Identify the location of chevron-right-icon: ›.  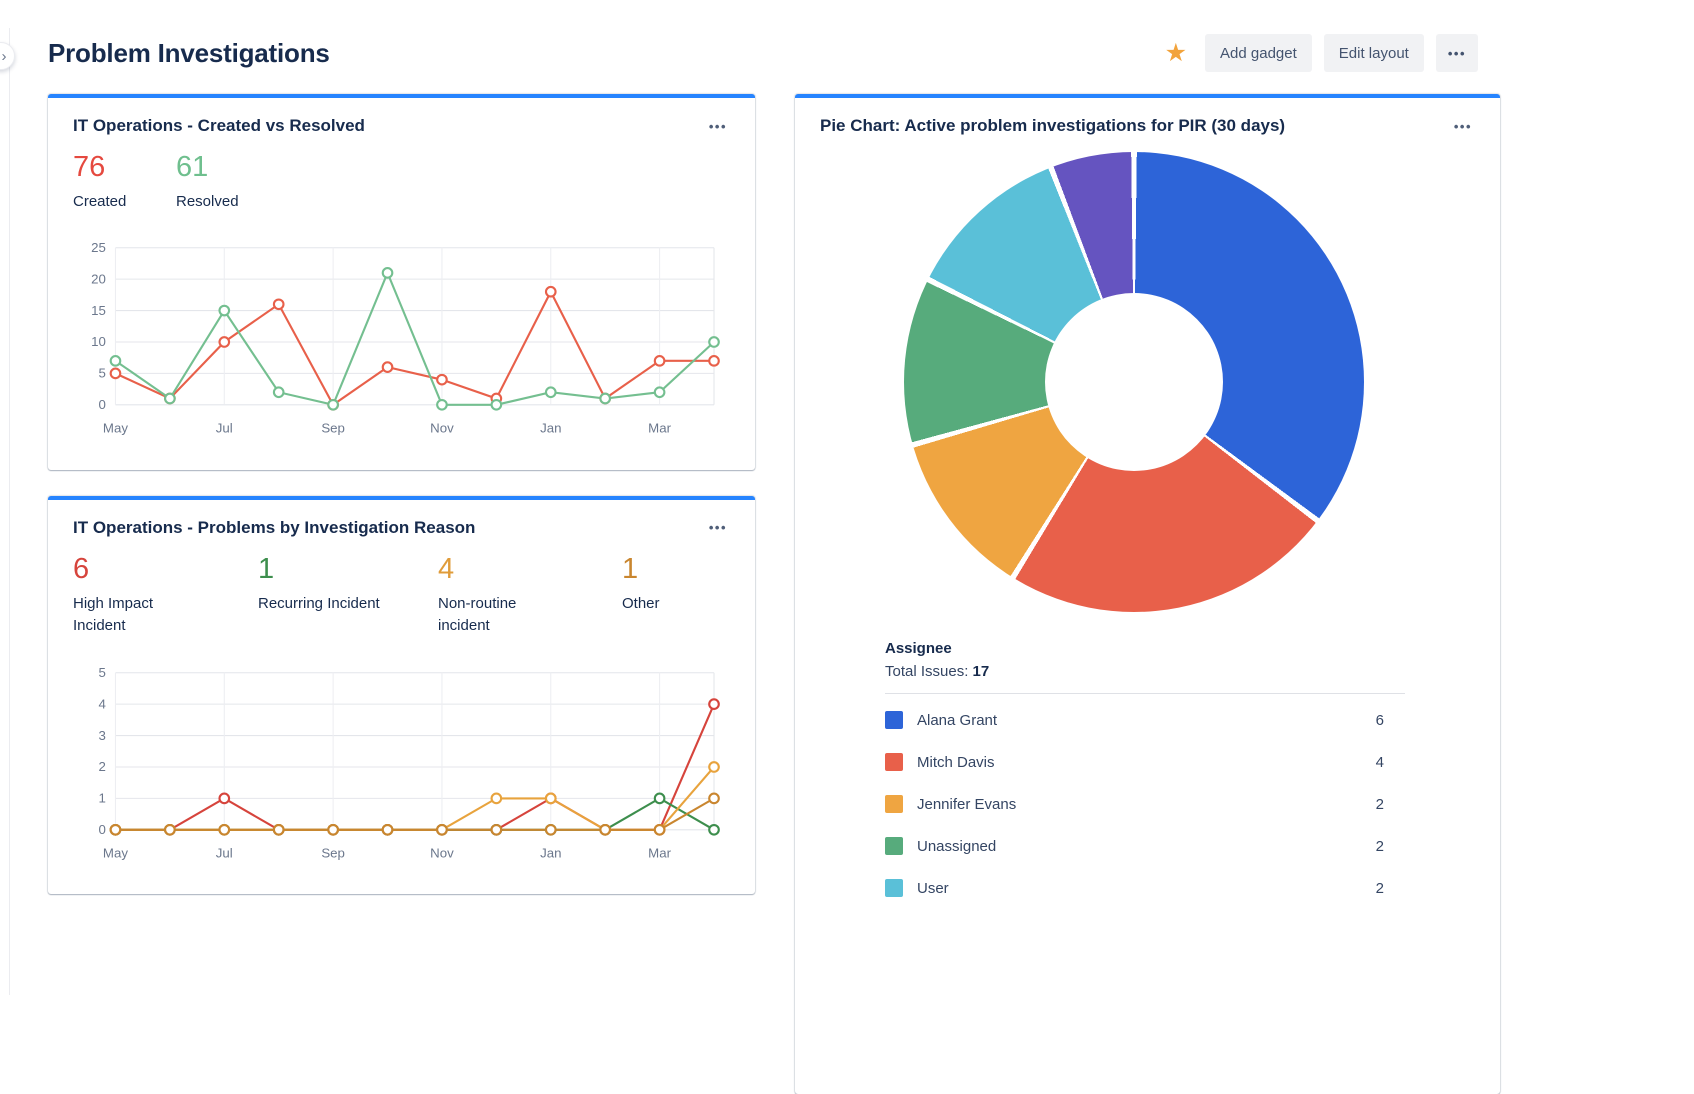
(4, 56).